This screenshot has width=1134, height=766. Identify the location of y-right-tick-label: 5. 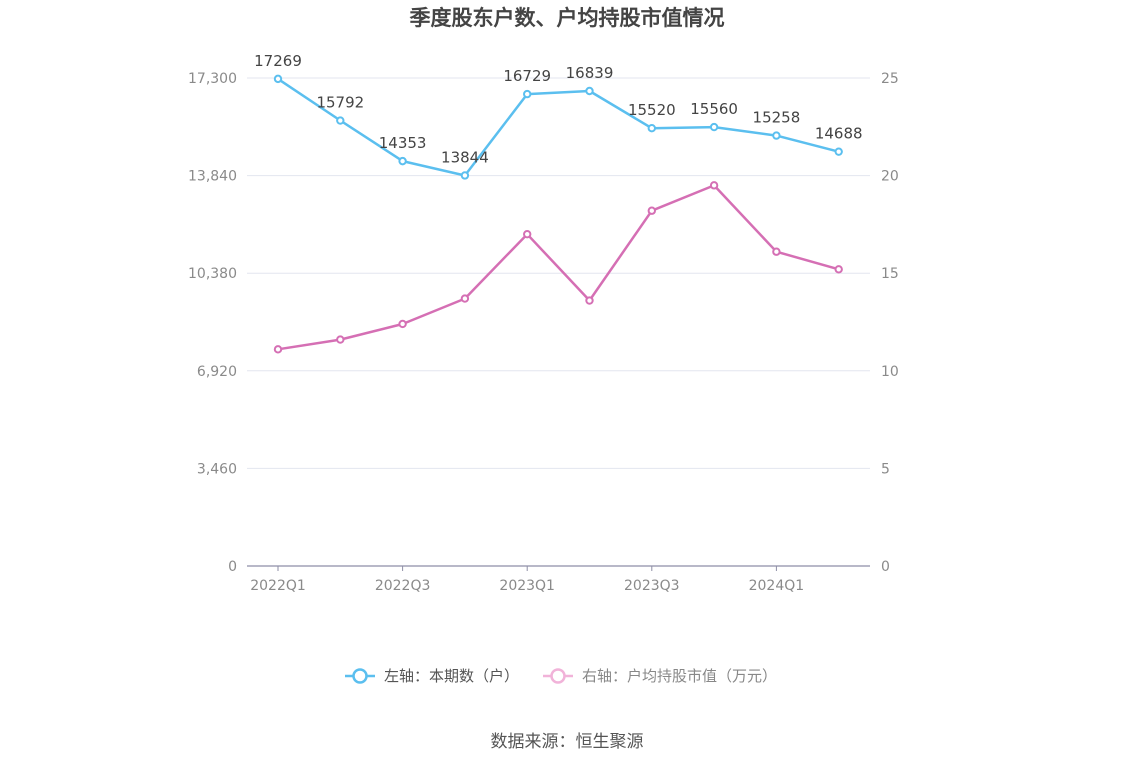
(885, 469).